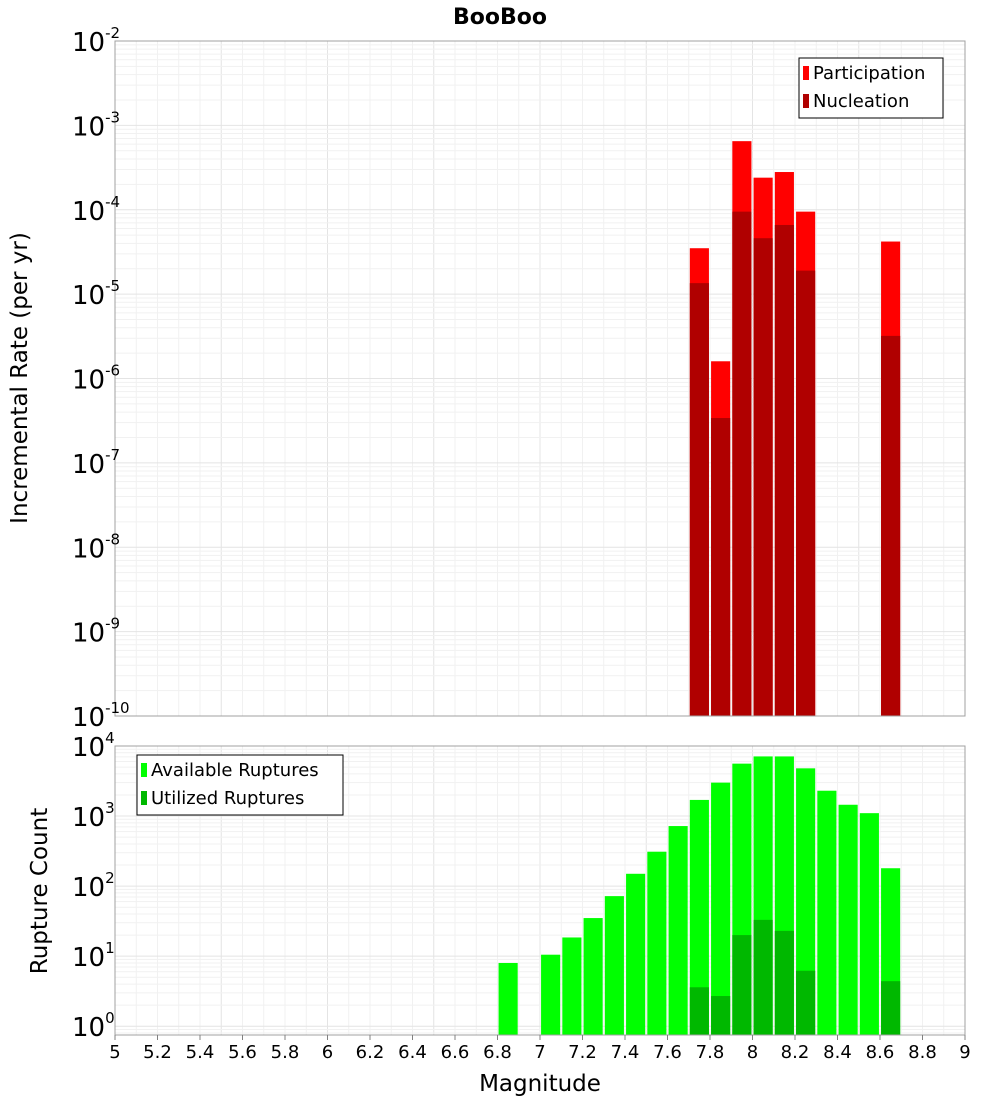  I want to click on bottom-y-axis-ticks: 10⁰ 10¹ 10² 10³ 10⁴, so click(93, 886).